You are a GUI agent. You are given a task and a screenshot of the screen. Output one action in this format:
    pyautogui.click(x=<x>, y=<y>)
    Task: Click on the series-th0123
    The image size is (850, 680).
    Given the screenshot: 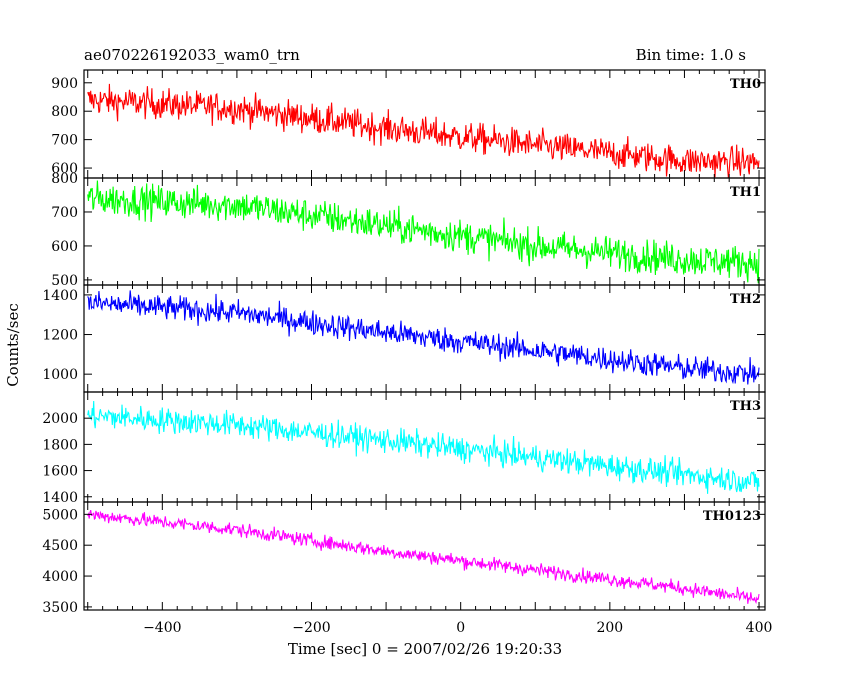 What is the action you would take?
    pyautogui.click(x=423, y=557)
    